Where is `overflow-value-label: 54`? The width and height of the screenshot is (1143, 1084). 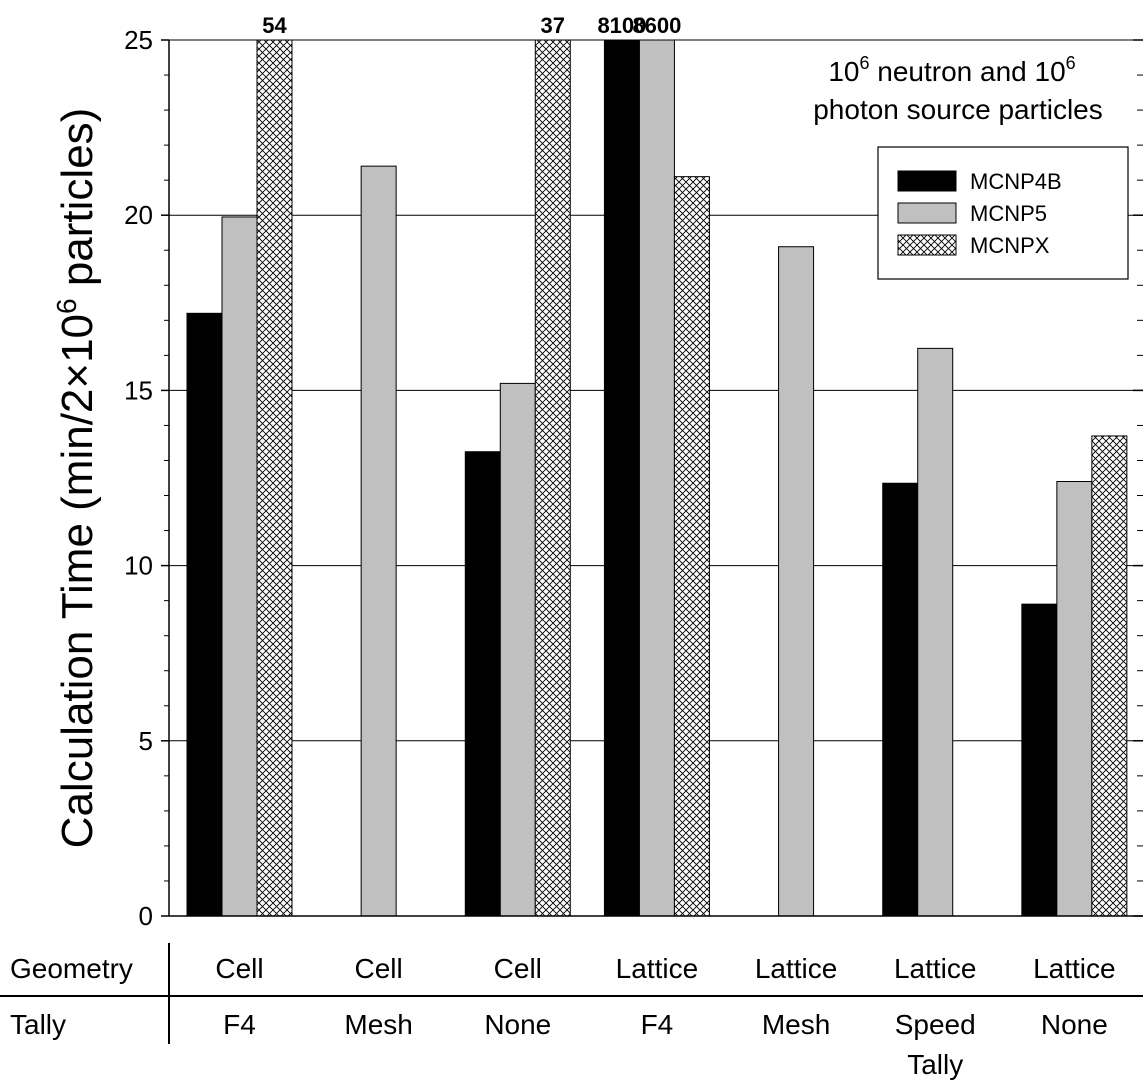
overflow-value-label: 54 is located at coordinates (274, 25).